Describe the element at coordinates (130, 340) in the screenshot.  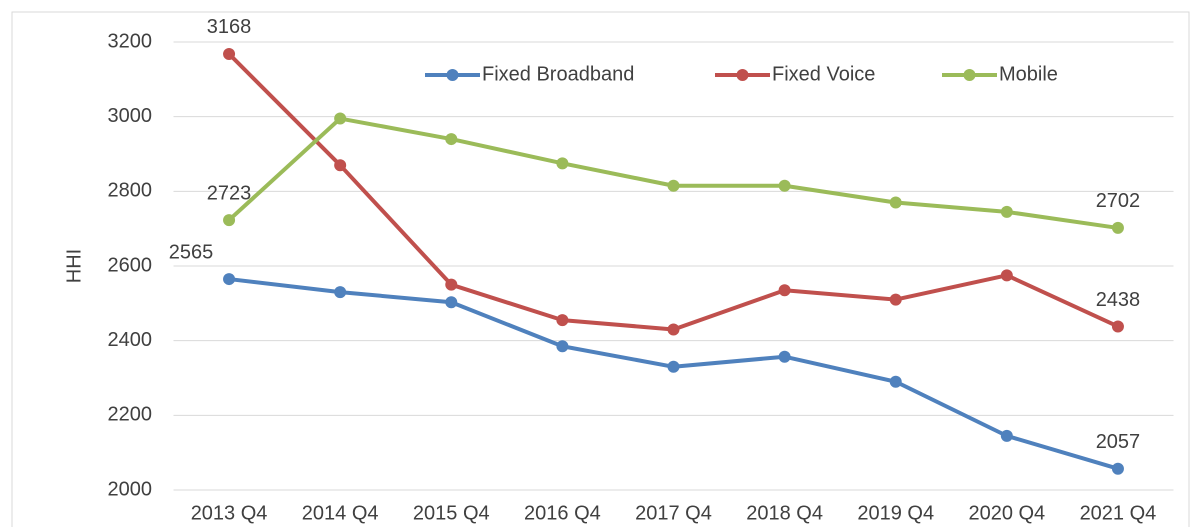
I see `y-tick-label: 2400` at that location.